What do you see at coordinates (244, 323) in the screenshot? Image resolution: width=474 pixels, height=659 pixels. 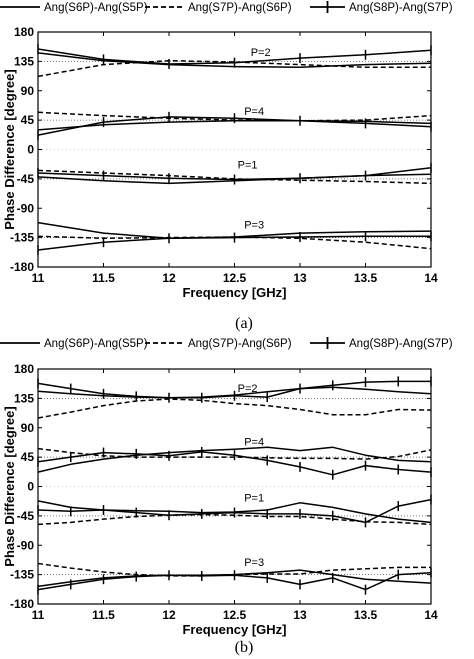 I see `figure-caption: (a)` at bounding box center [244, 323].